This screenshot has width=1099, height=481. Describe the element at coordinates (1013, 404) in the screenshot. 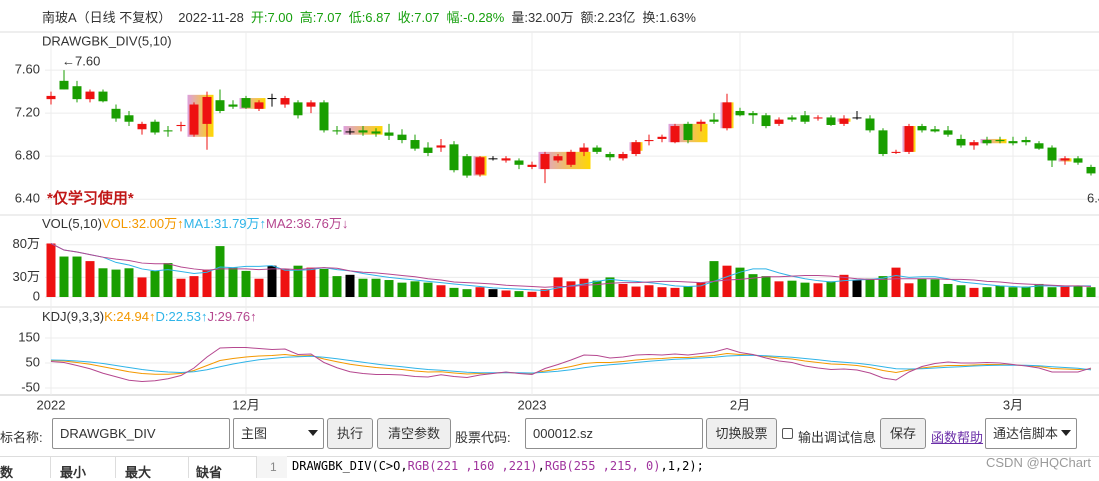

I see `x-tick-label: 3月` at that location.